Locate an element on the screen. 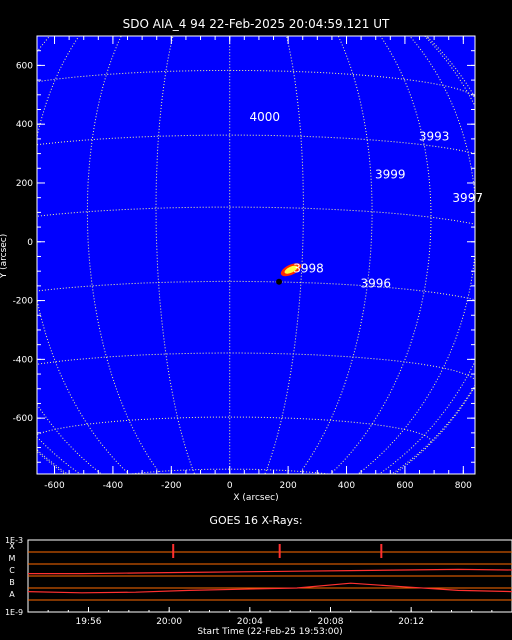 The image size is (512, 640). active-region-label: 3996 is located at coordinates (375, 283).